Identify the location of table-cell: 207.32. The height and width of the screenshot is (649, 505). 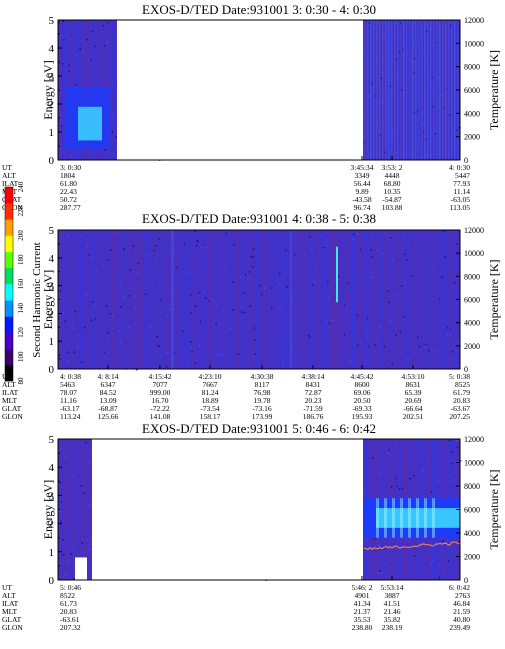
(70, 627).